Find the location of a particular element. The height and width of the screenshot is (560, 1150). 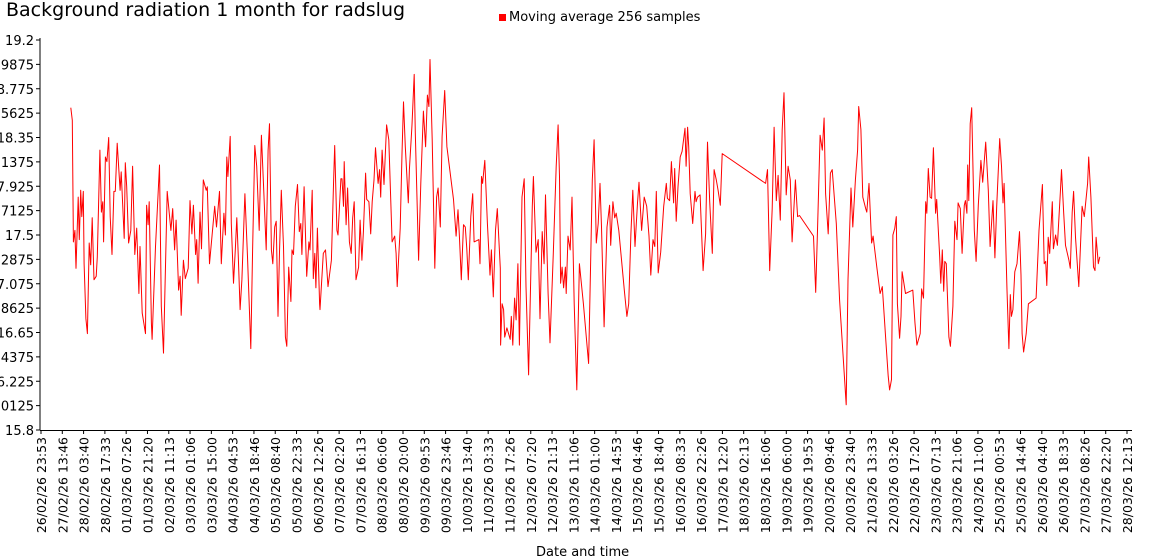

x-tick-label: 23/03/26 21:06 is located at coordinates (957, 485).